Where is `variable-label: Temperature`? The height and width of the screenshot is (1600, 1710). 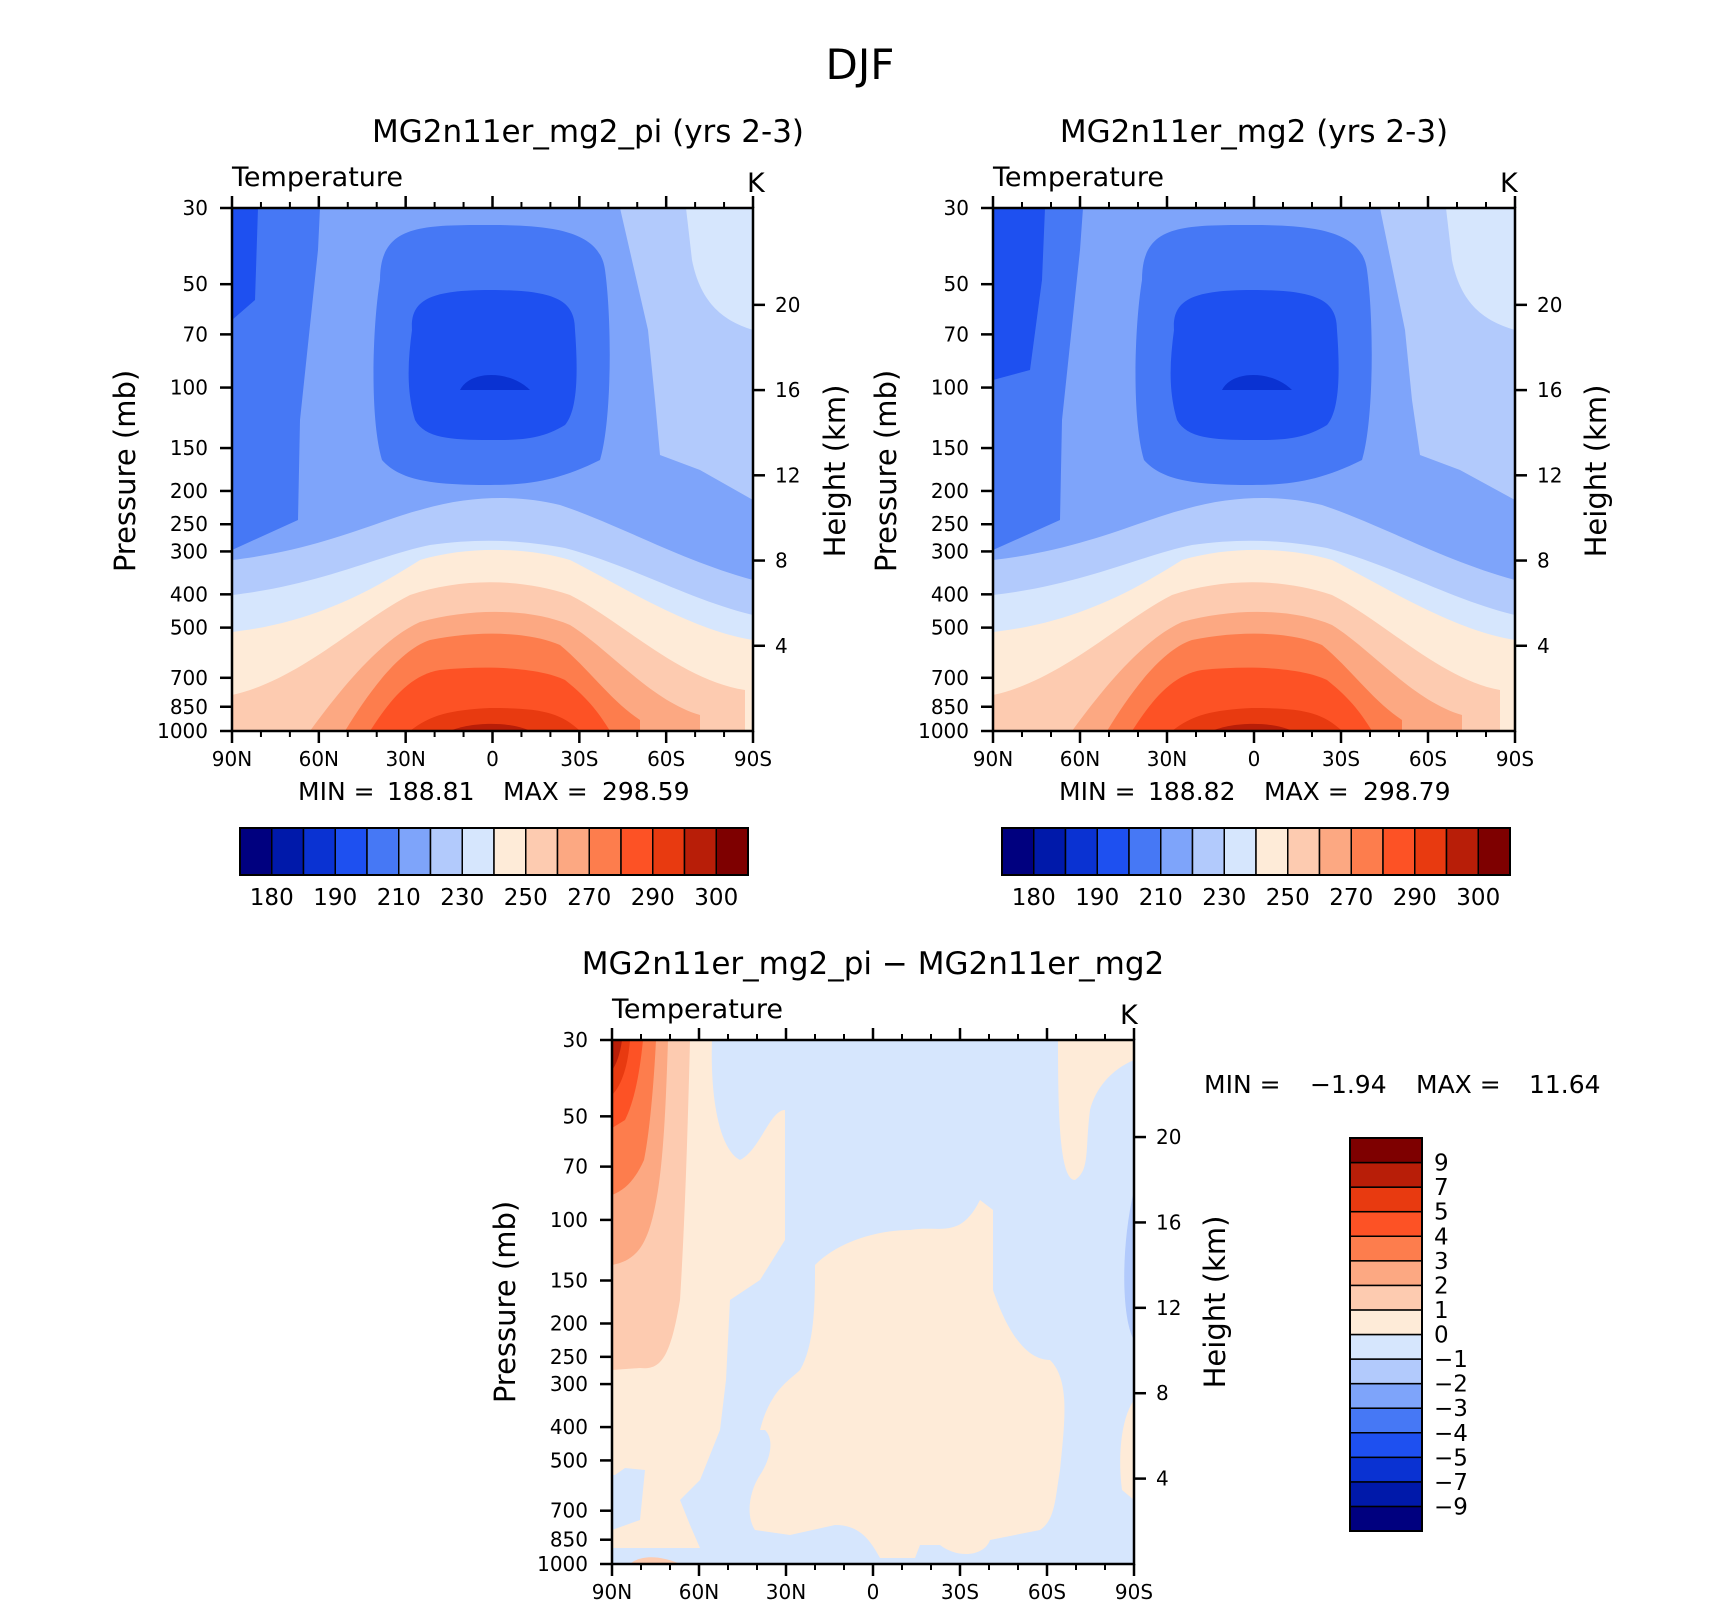 variable-label: Temperature is located at coordinates (317, 177).